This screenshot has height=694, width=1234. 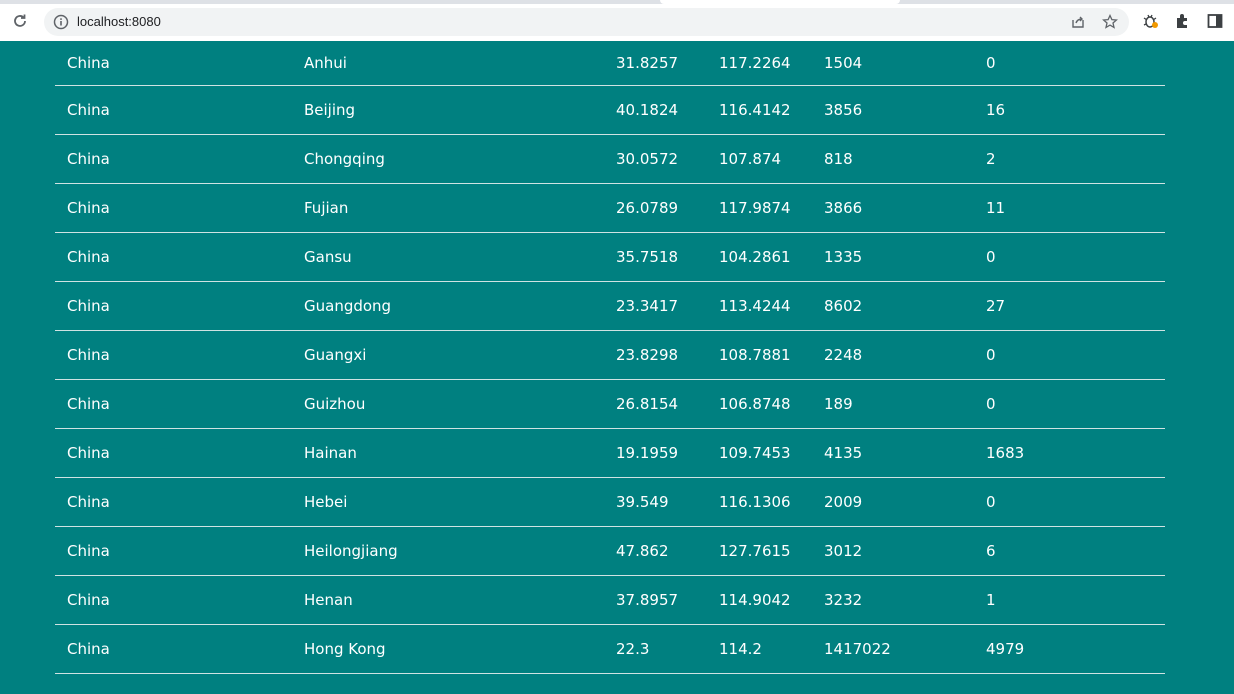 What do you see at coordinates (1069, 110) in the screenshot?
I see `deaths-cell: 16` at bounding box center [1069, 110].